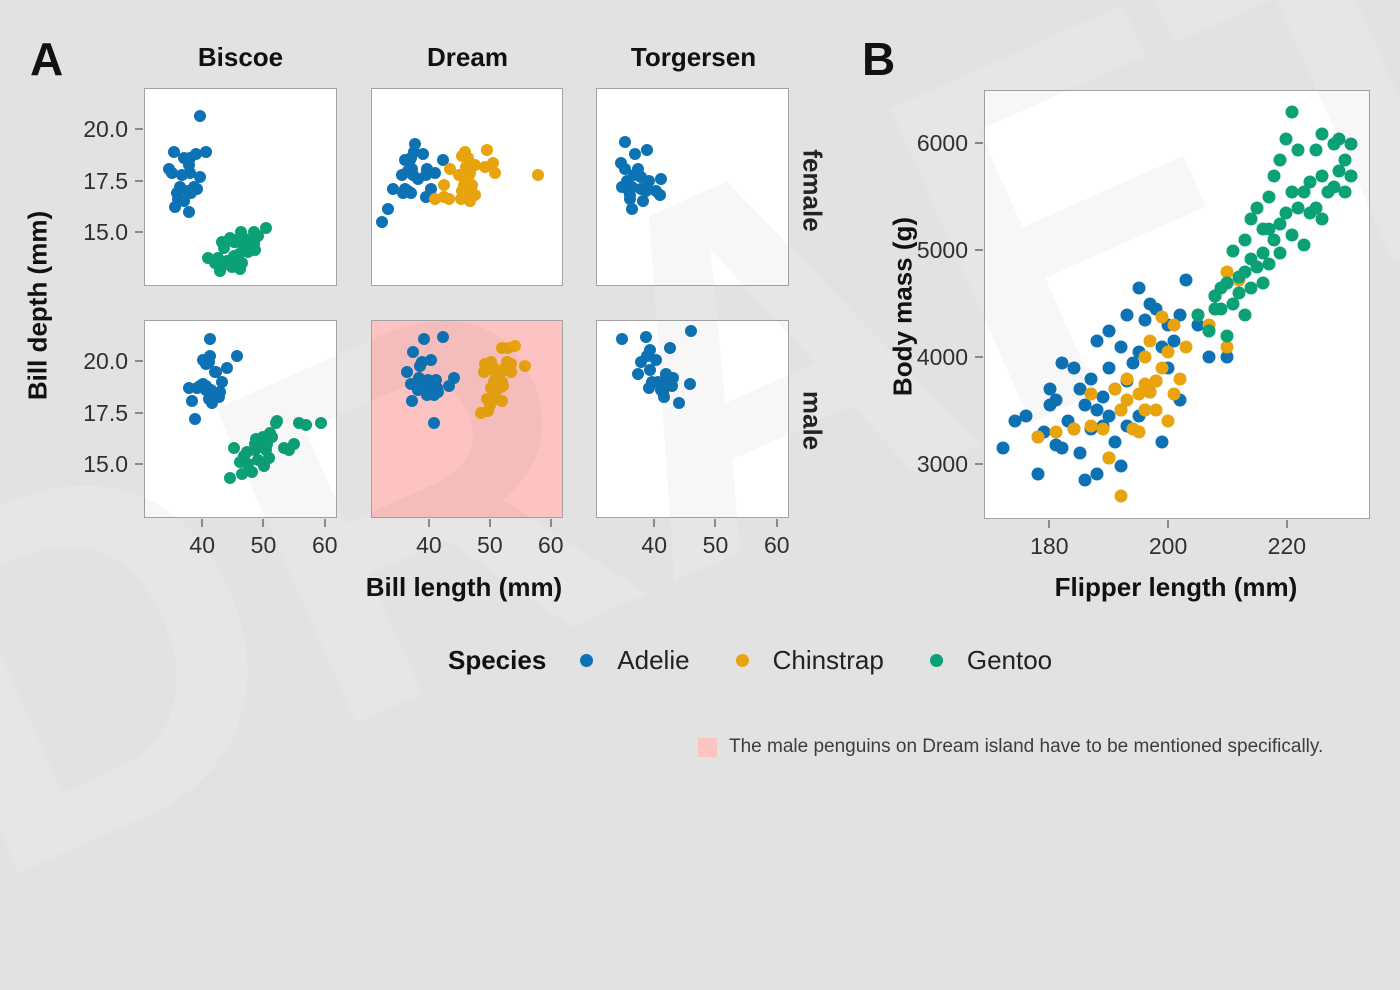 The image size is (1400, 990). Describe the element at coordinates (587, 660) in the screenshot. I see `adelie-dot-icon` at that location.